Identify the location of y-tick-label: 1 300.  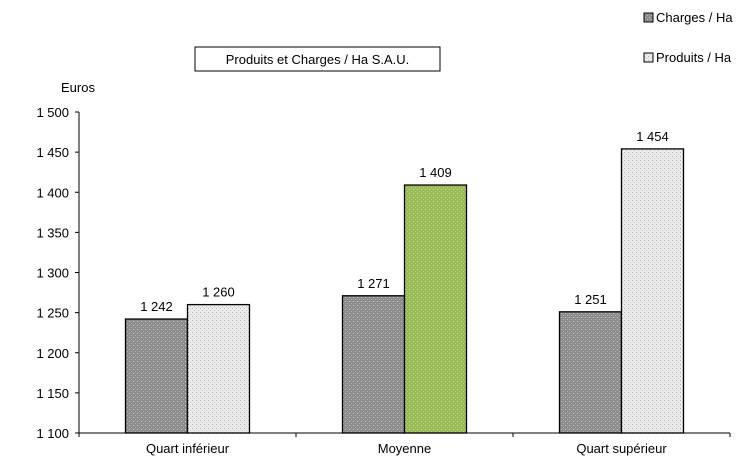
(52, 273).